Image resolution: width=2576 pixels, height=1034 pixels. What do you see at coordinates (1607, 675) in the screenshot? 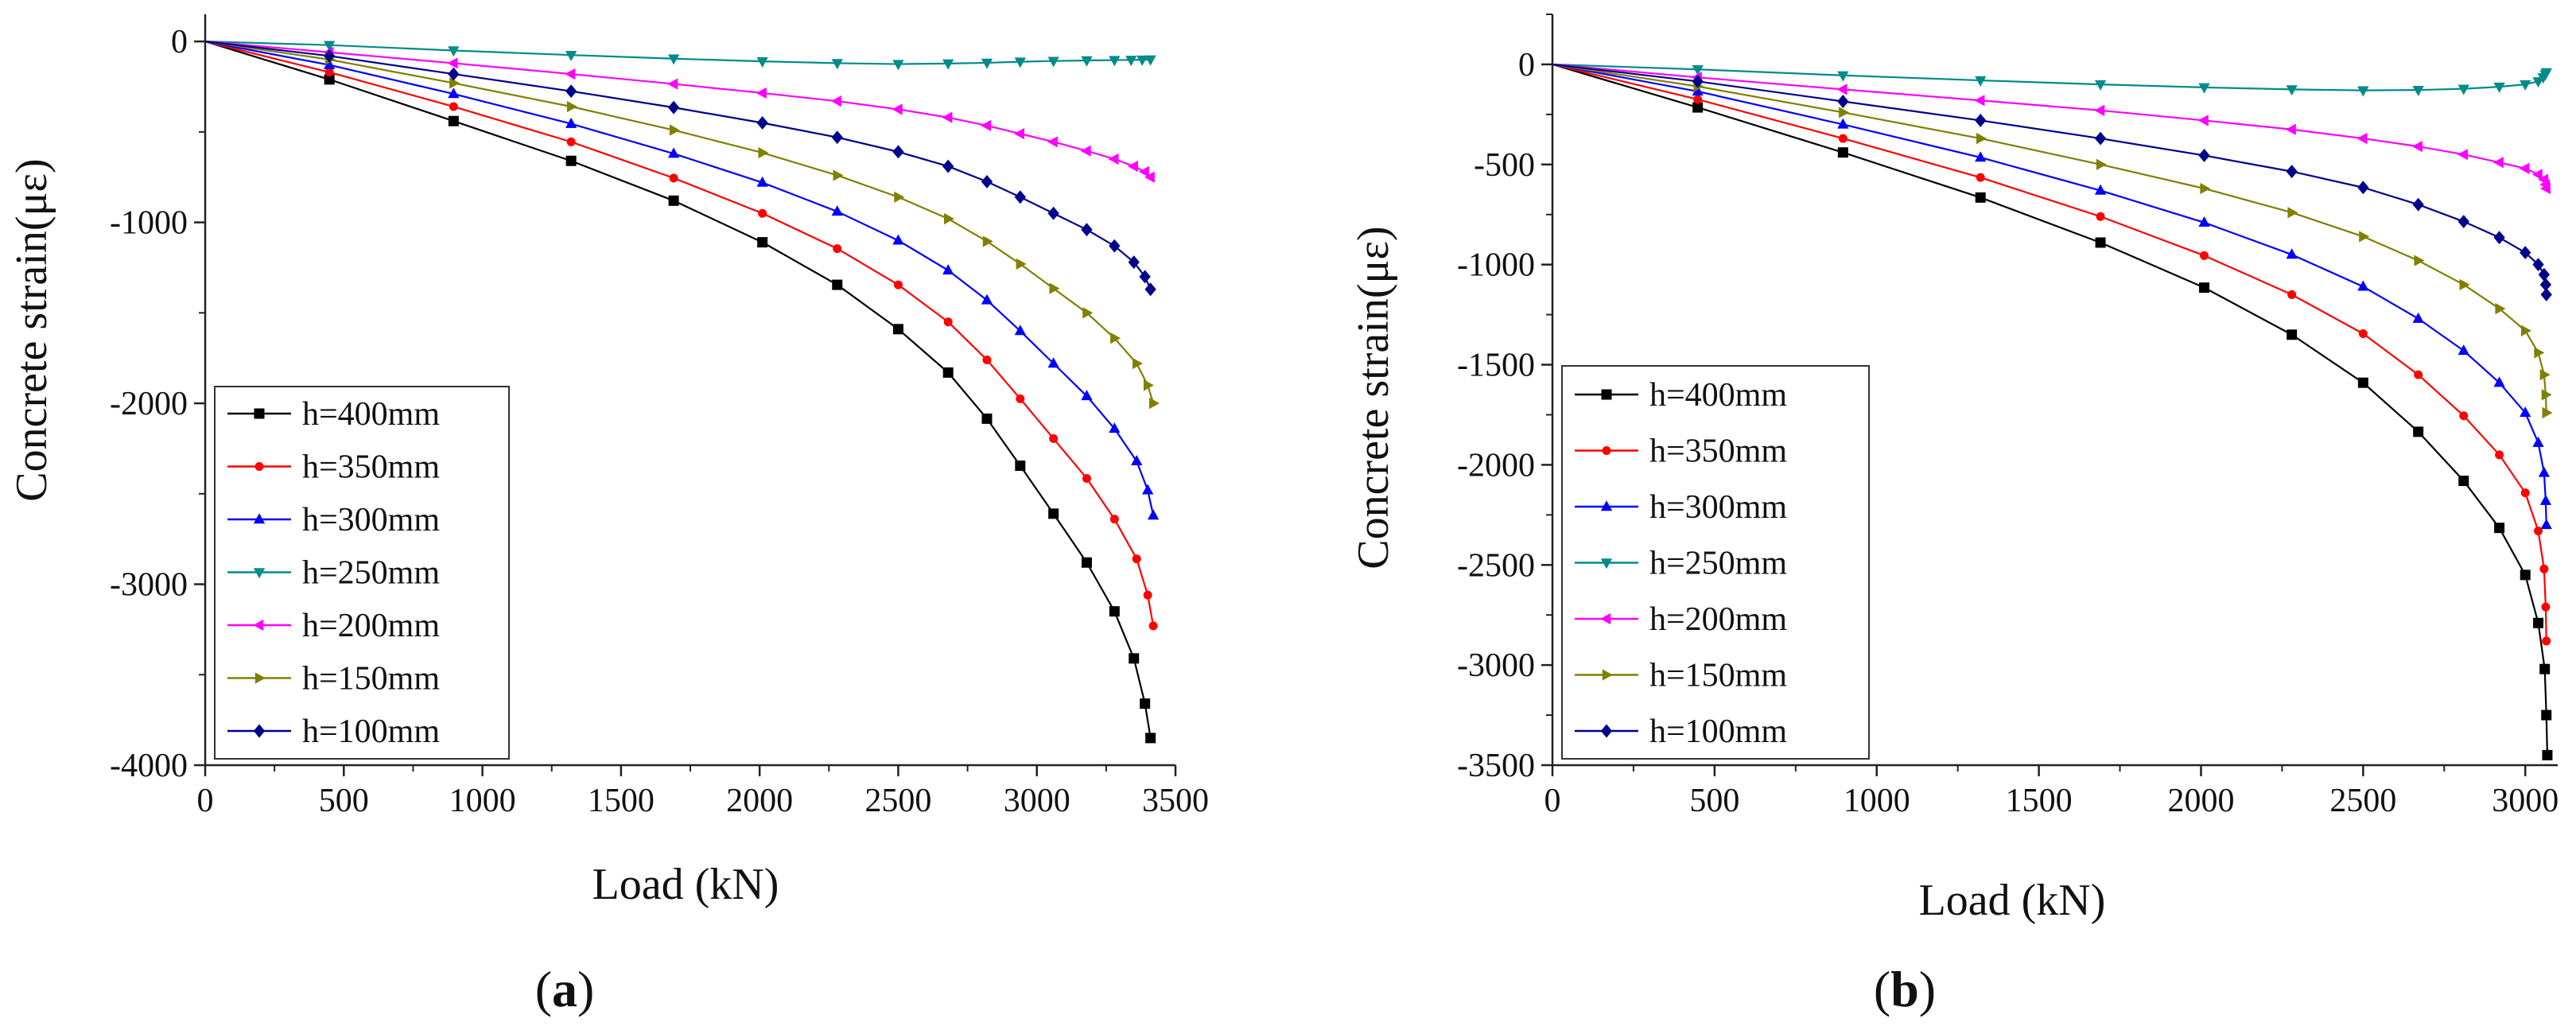
I see `chart-b-legend-marker-h=150mm` at bounding box center [1607, 675].